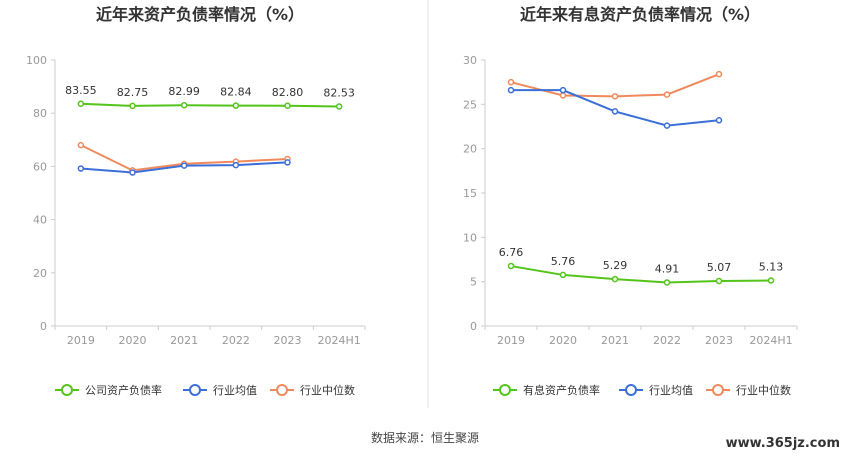  What do you see at coordinates (470, 104) in the screenshot?
I see `y-tick-label: 25` at bounding box center [470, 104].